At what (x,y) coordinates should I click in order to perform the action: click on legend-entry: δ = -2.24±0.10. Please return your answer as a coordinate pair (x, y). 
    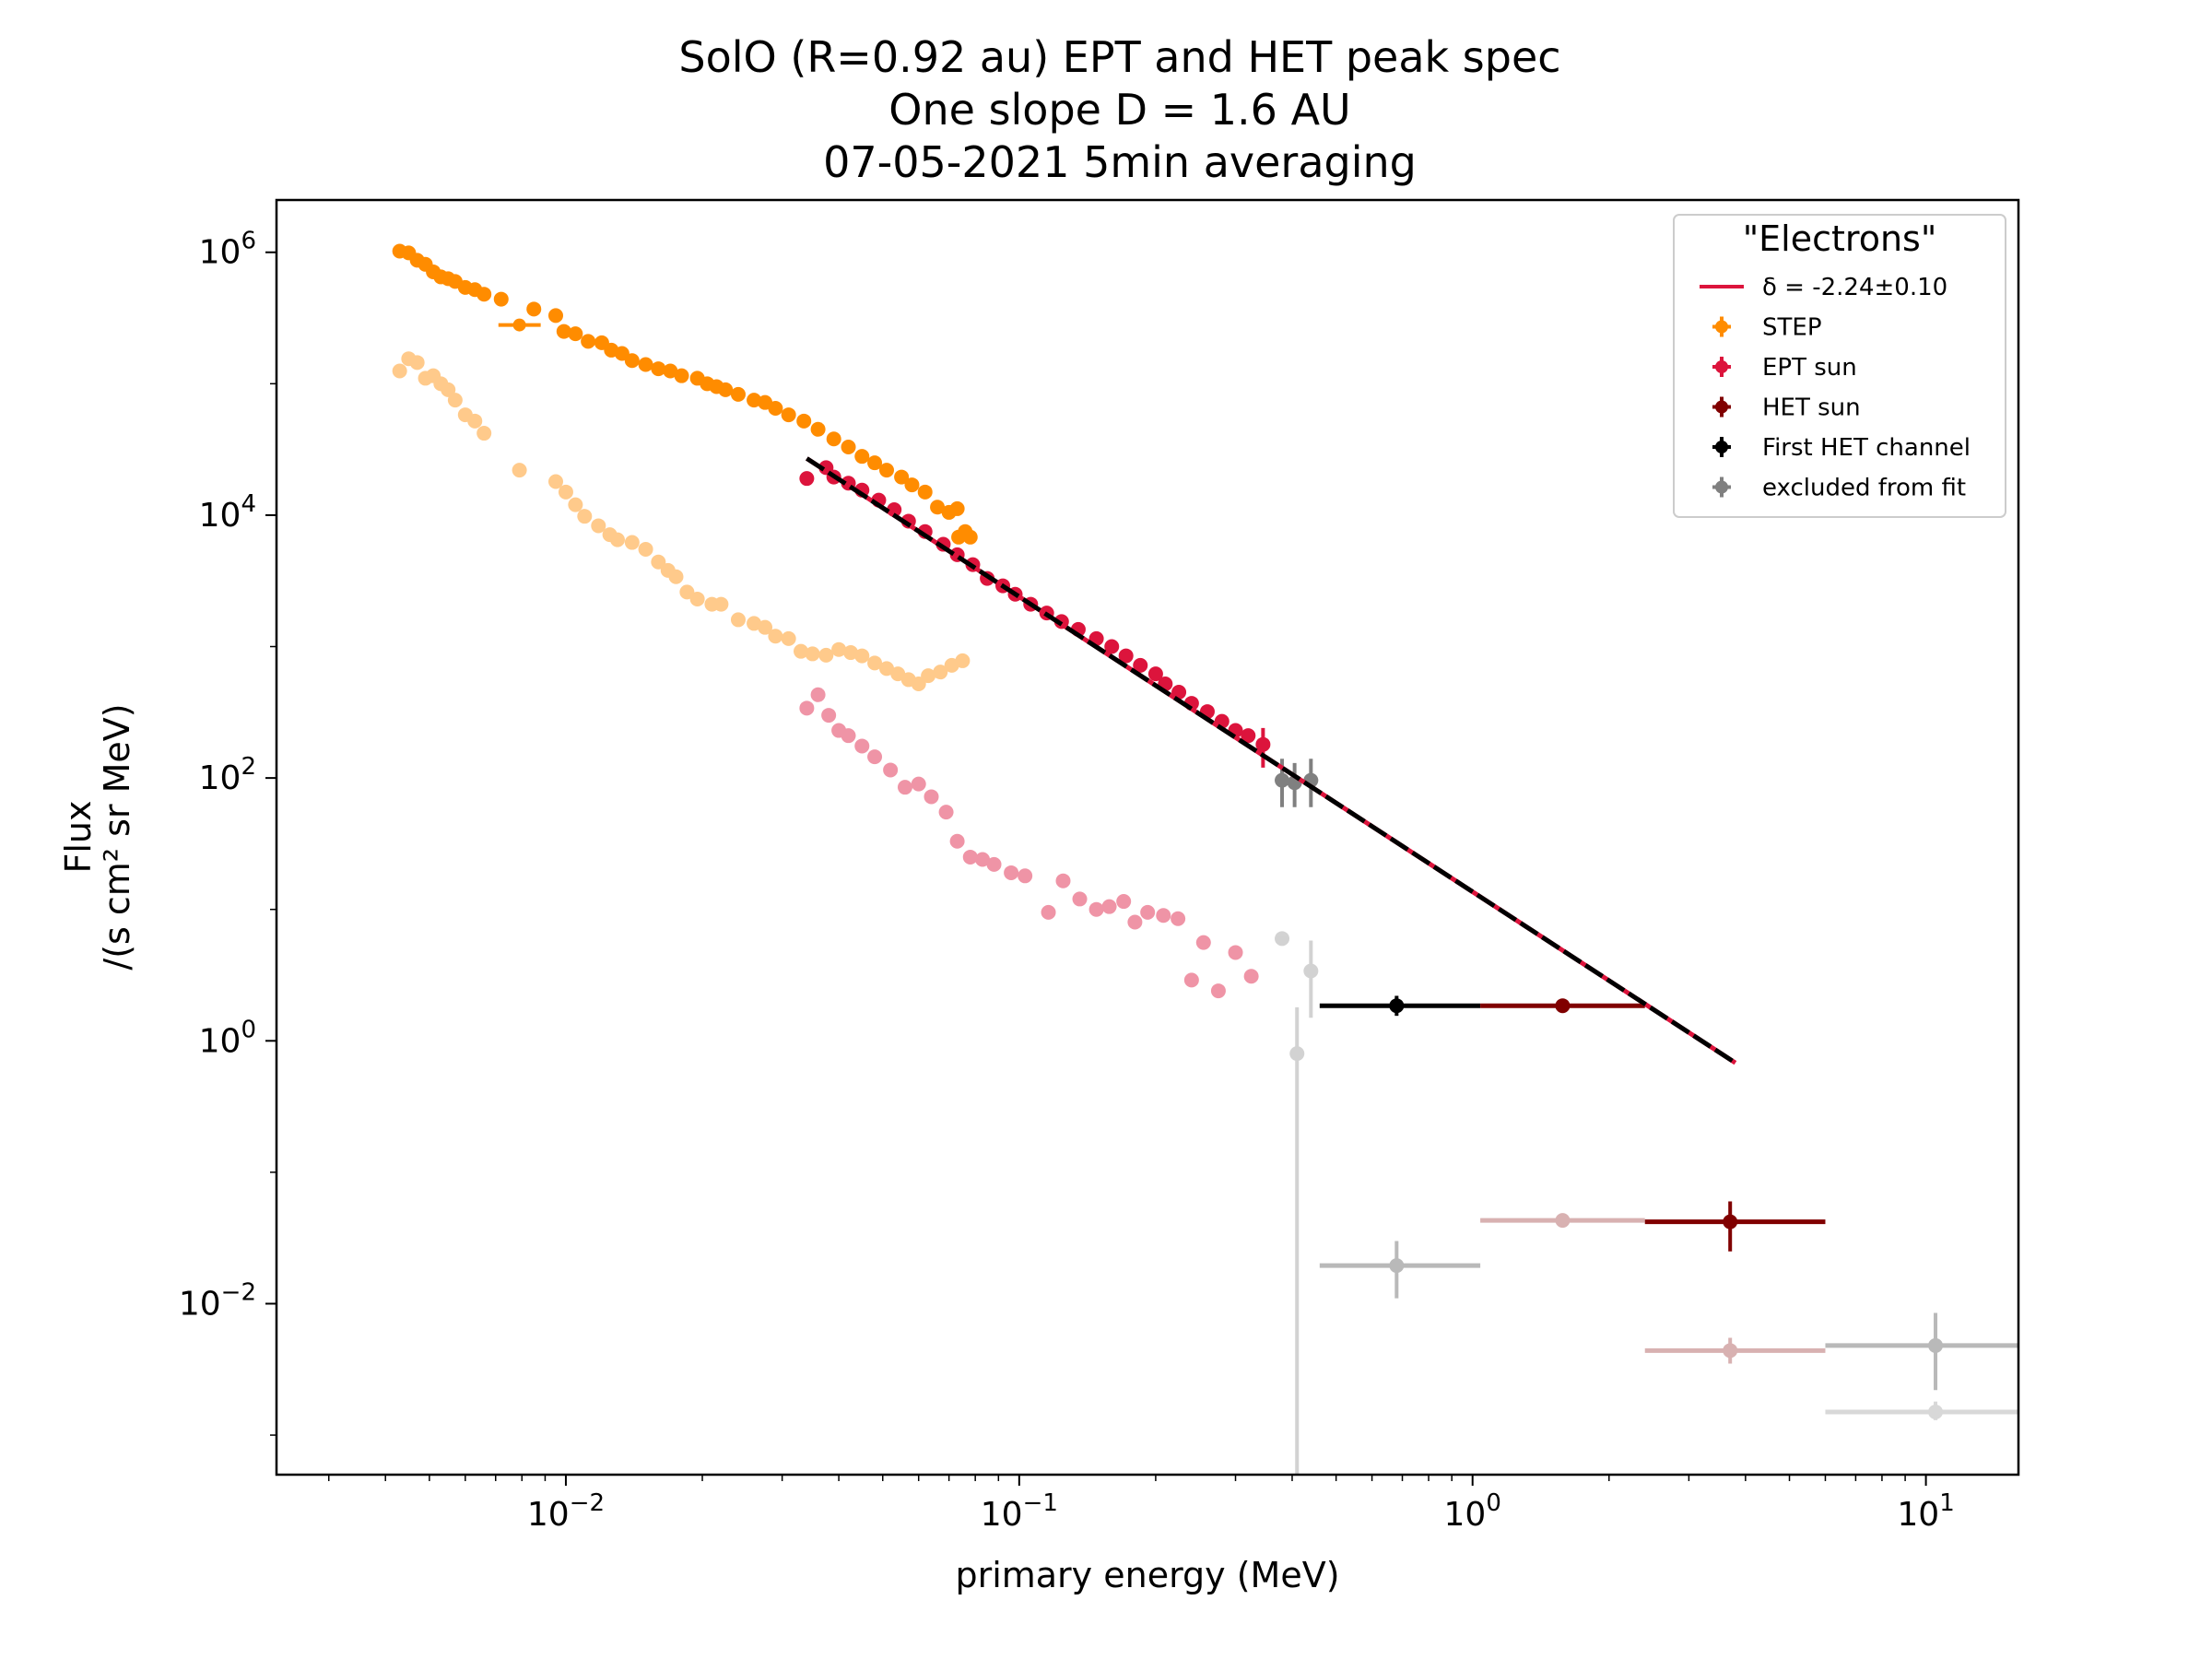
    Looking at the image, I should click on (1823, 287).